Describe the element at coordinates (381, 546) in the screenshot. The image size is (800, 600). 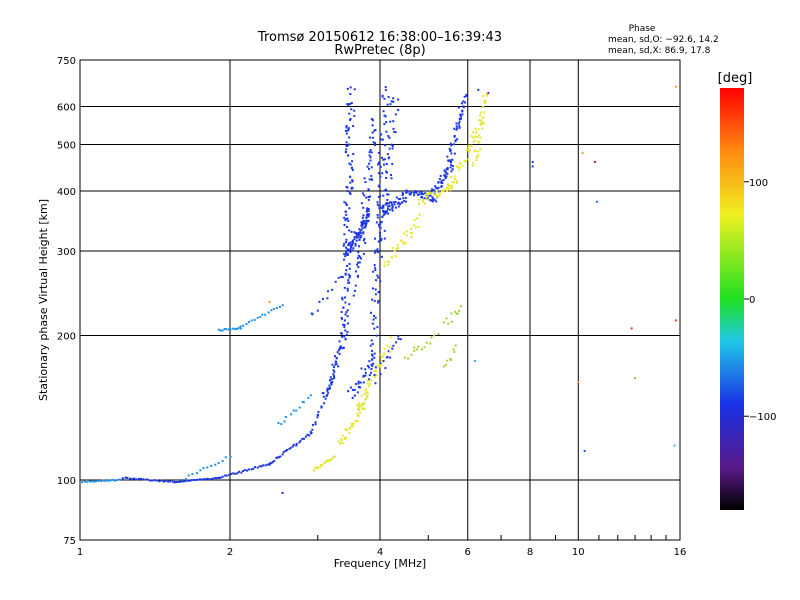
I see `x-axis-ticks: 1 2 4 6 8 10 16` at that location.